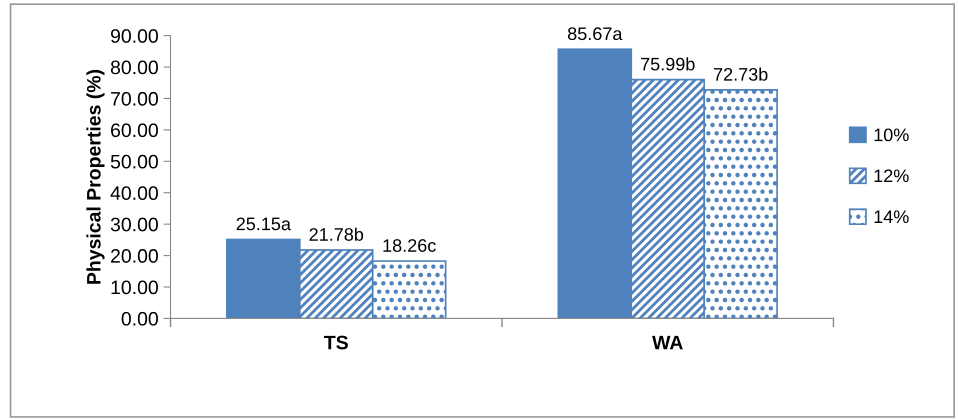  What do you see at coordinates (134, 36) in the screenshot?
I see `y-tick-label: 90.00` at bounding box center [134, 36].